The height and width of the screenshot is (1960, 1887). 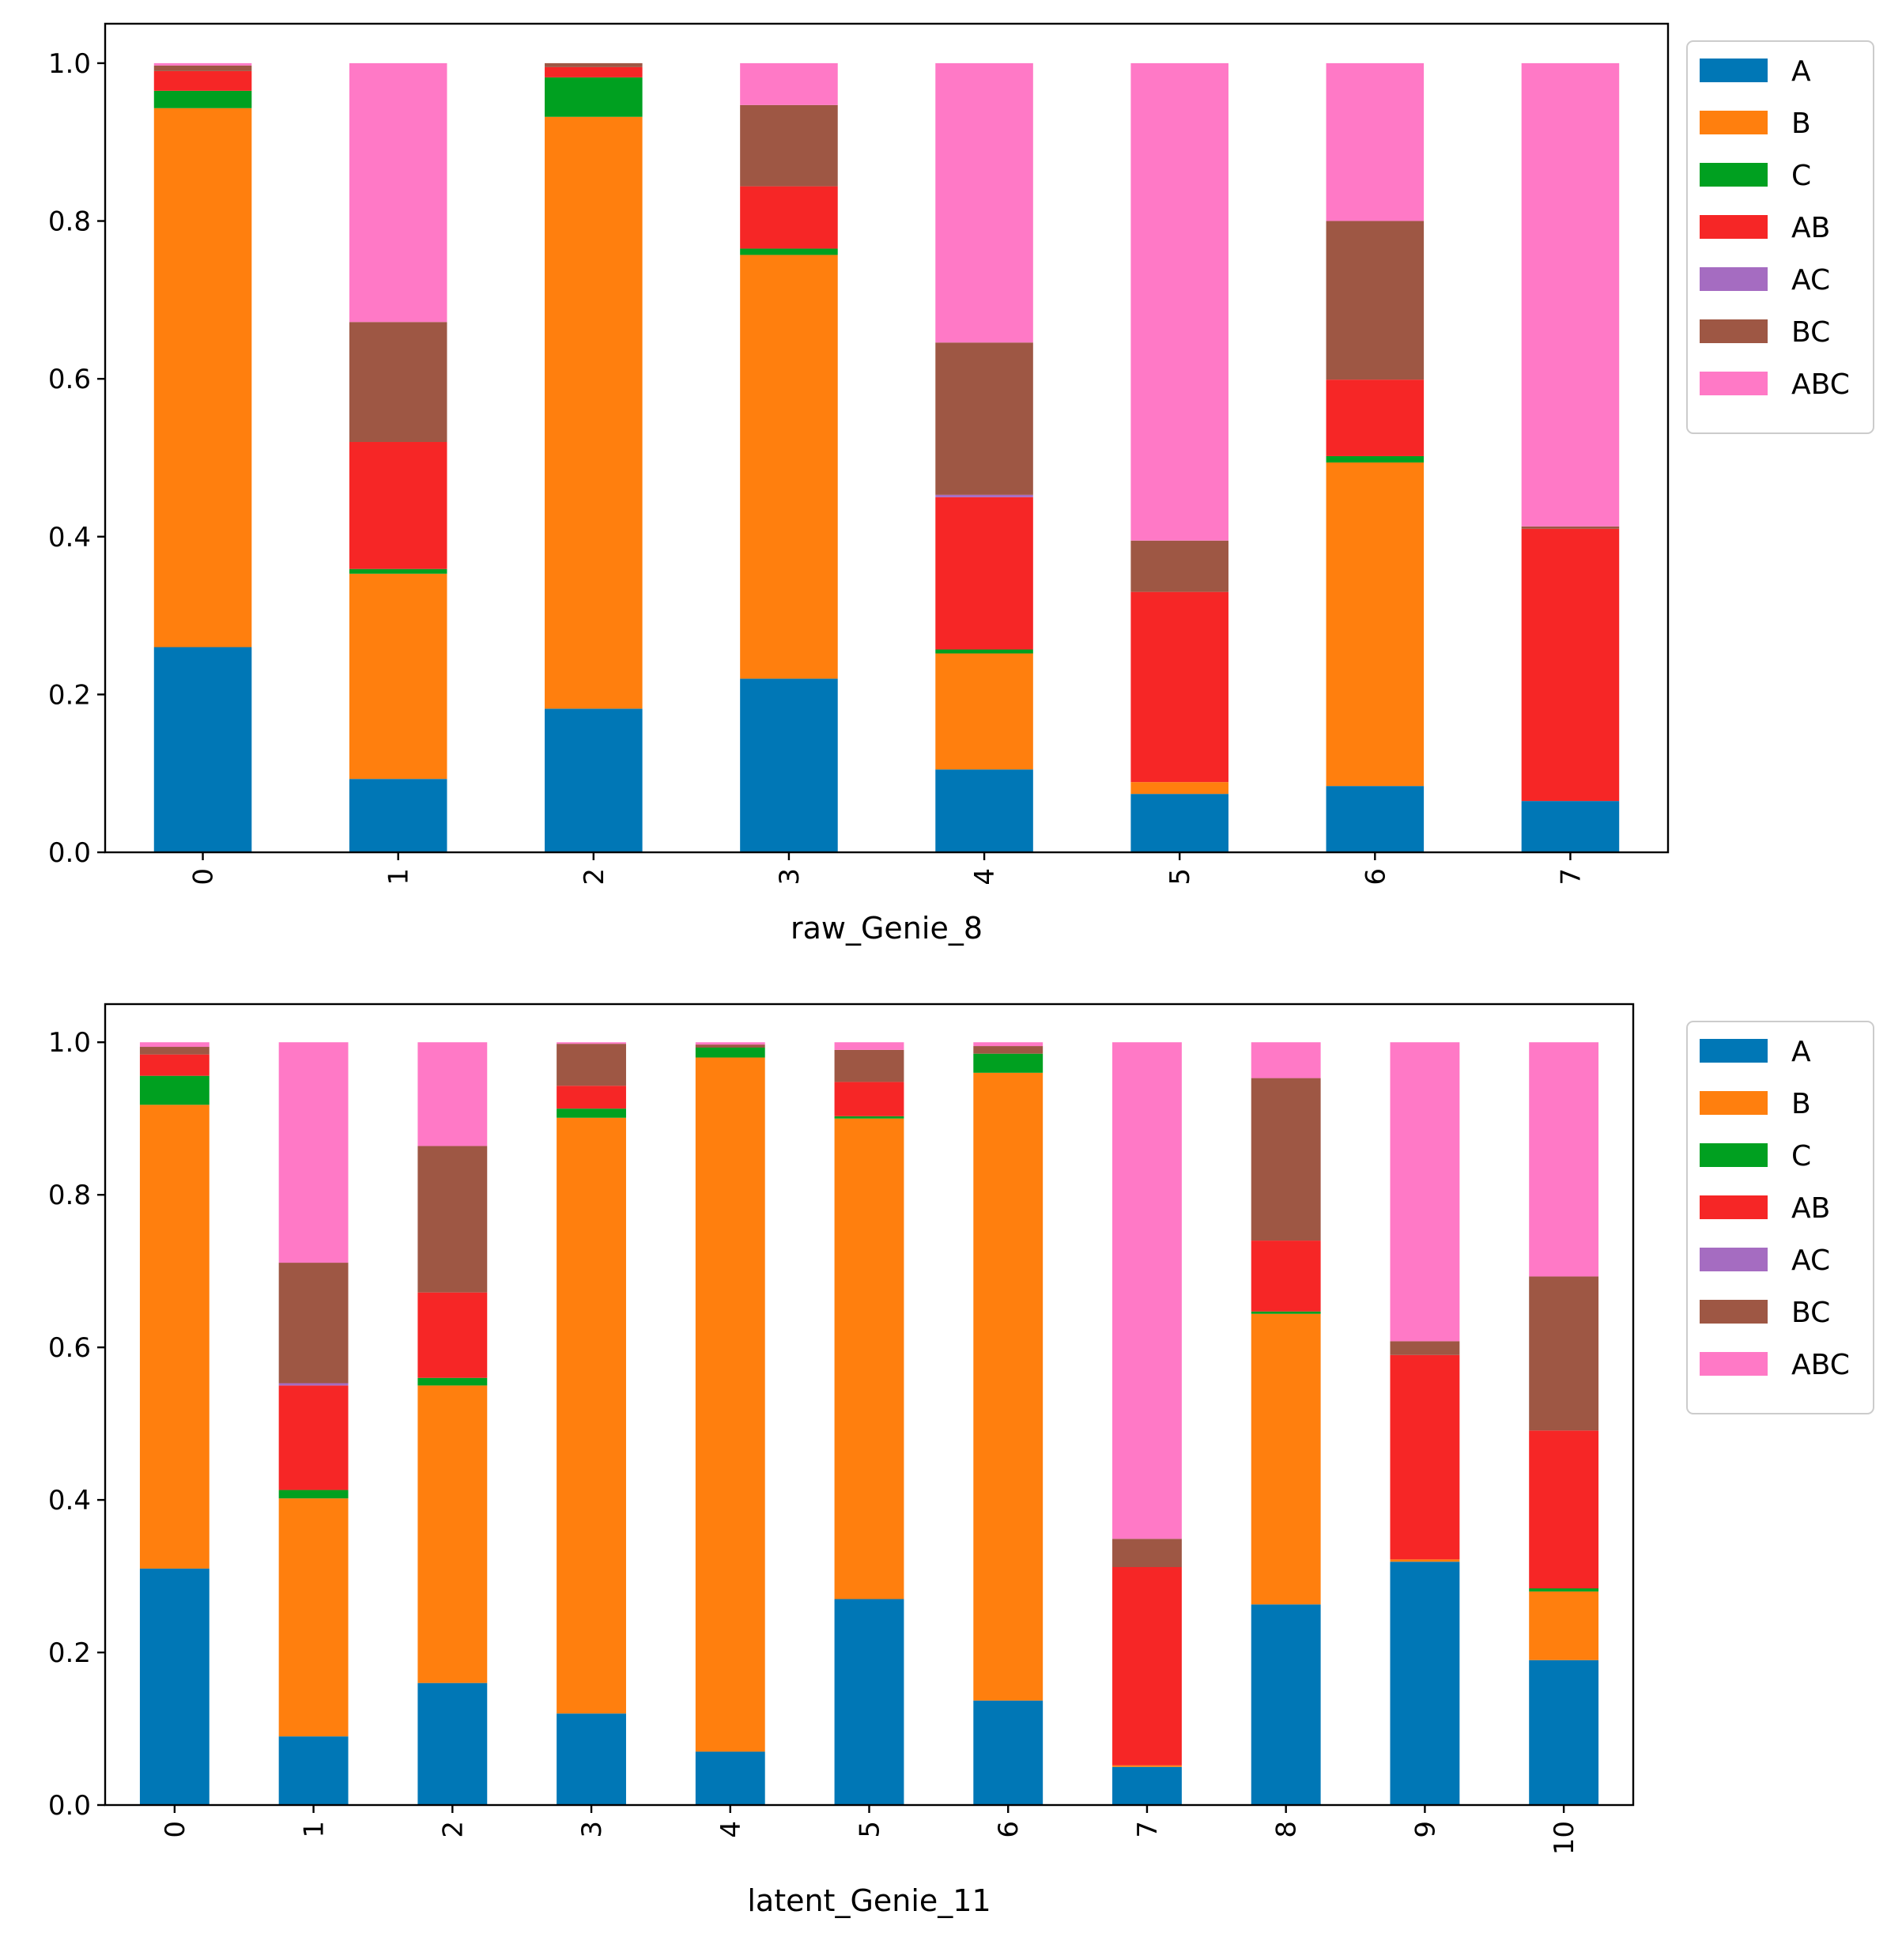 What do you see at coordinates (1009, 1829) in the screenshot?
I see `x-tick-label: 6` at bounding box center [1009, 1829].